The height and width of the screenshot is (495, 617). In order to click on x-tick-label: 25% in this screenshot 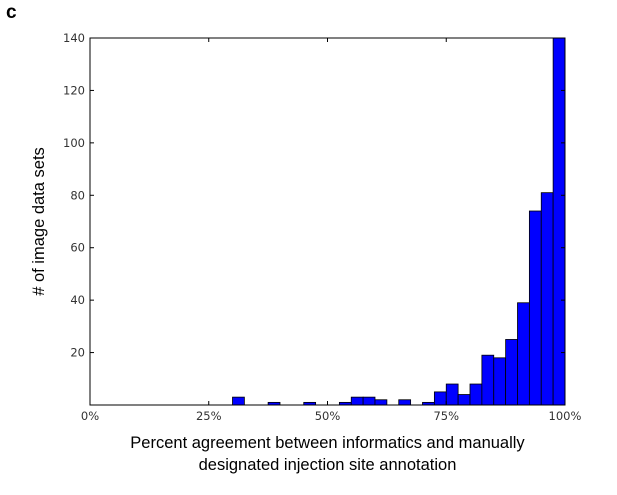, I will do `click(209, 416)`.